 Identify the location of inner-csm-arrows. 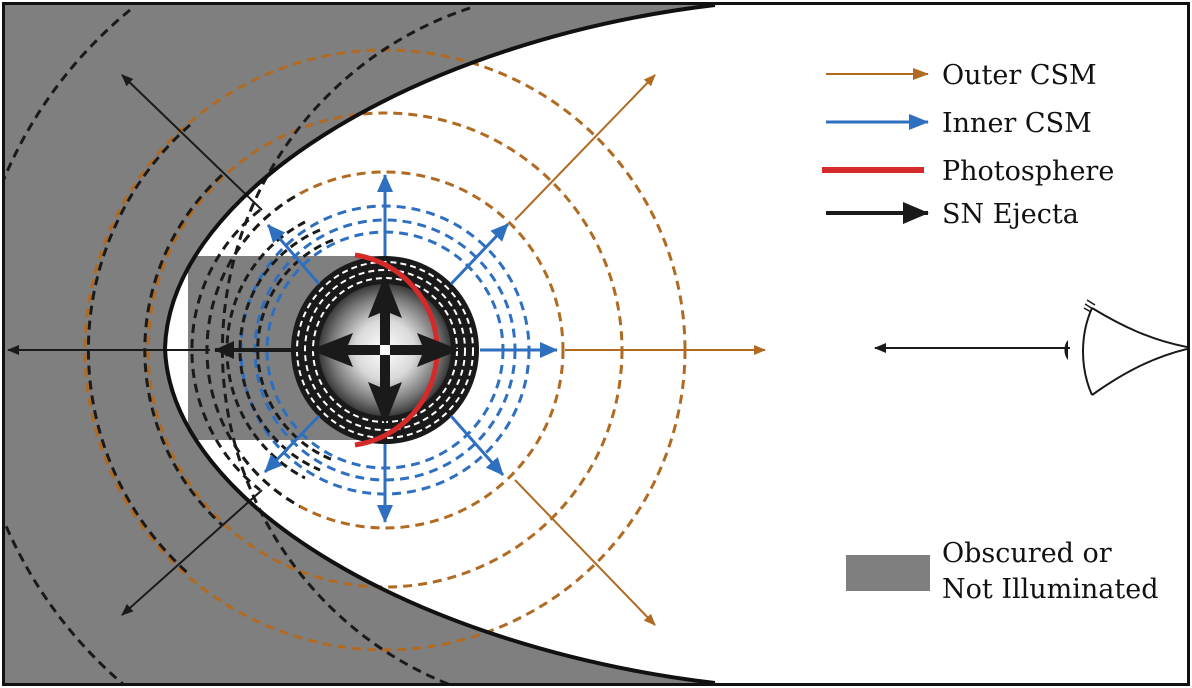
(410, 348).